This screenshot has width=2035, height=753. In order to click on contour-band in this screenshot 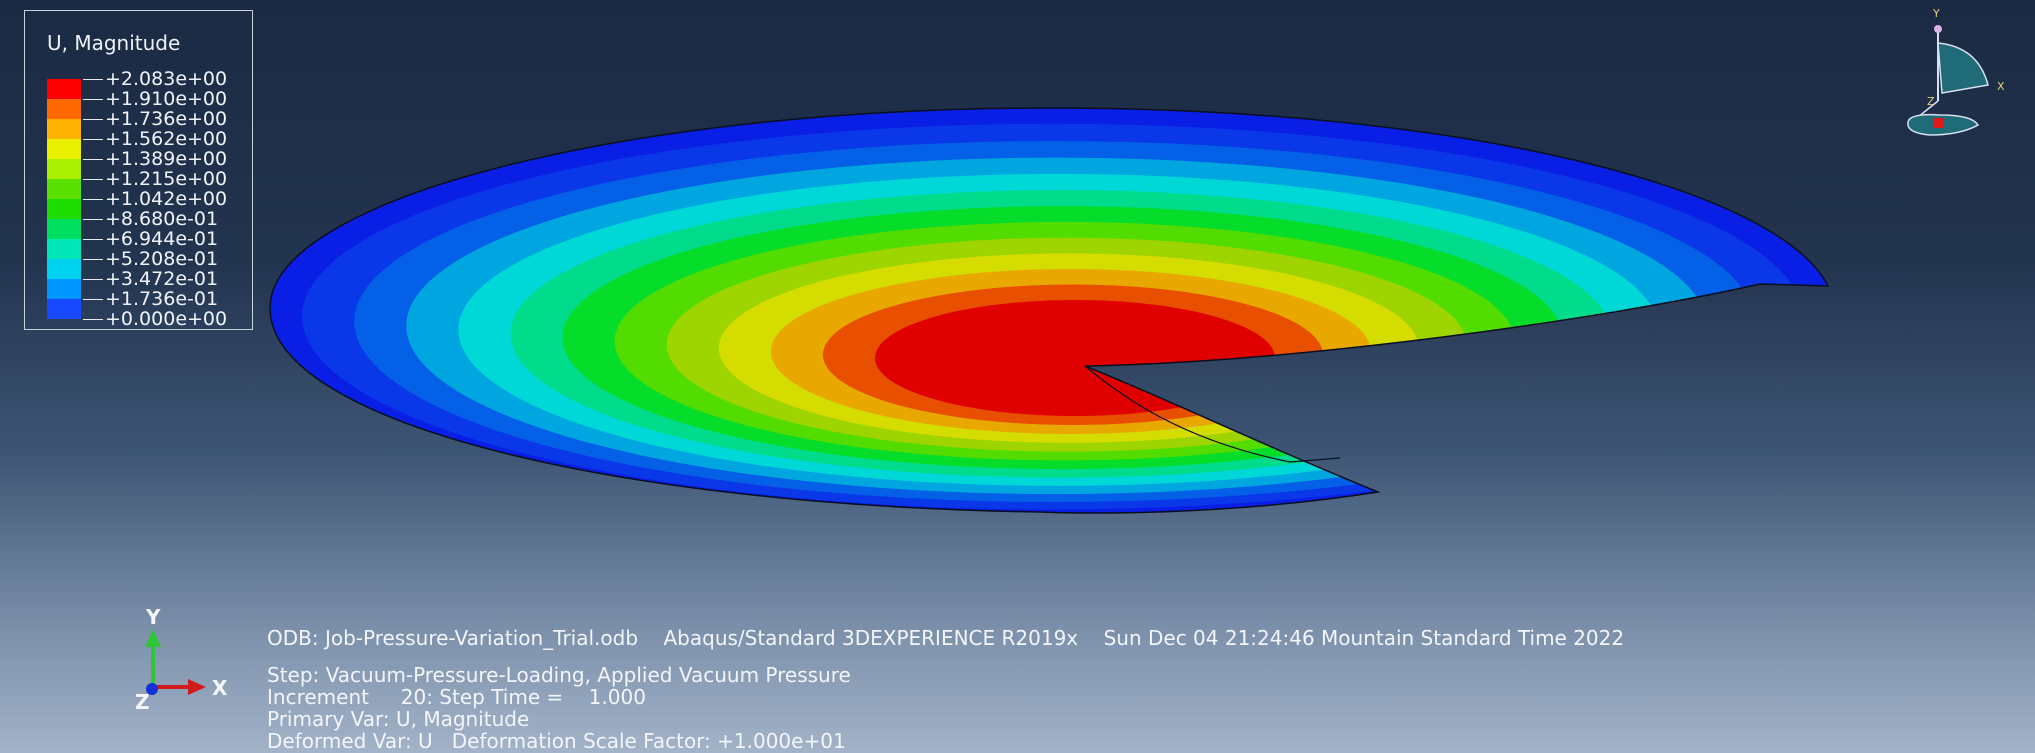, I will do `click(1075, 358)`.